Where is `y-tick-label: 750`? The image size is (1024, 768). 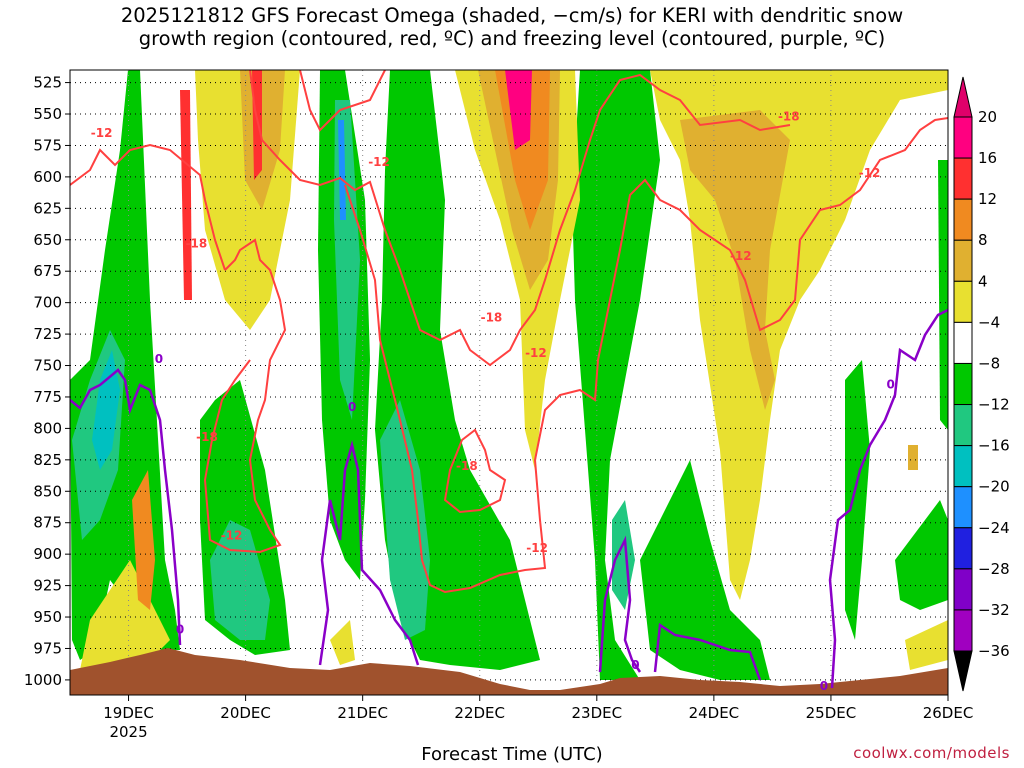 y-tick-label: 750 is located at coordinates (47, 366).